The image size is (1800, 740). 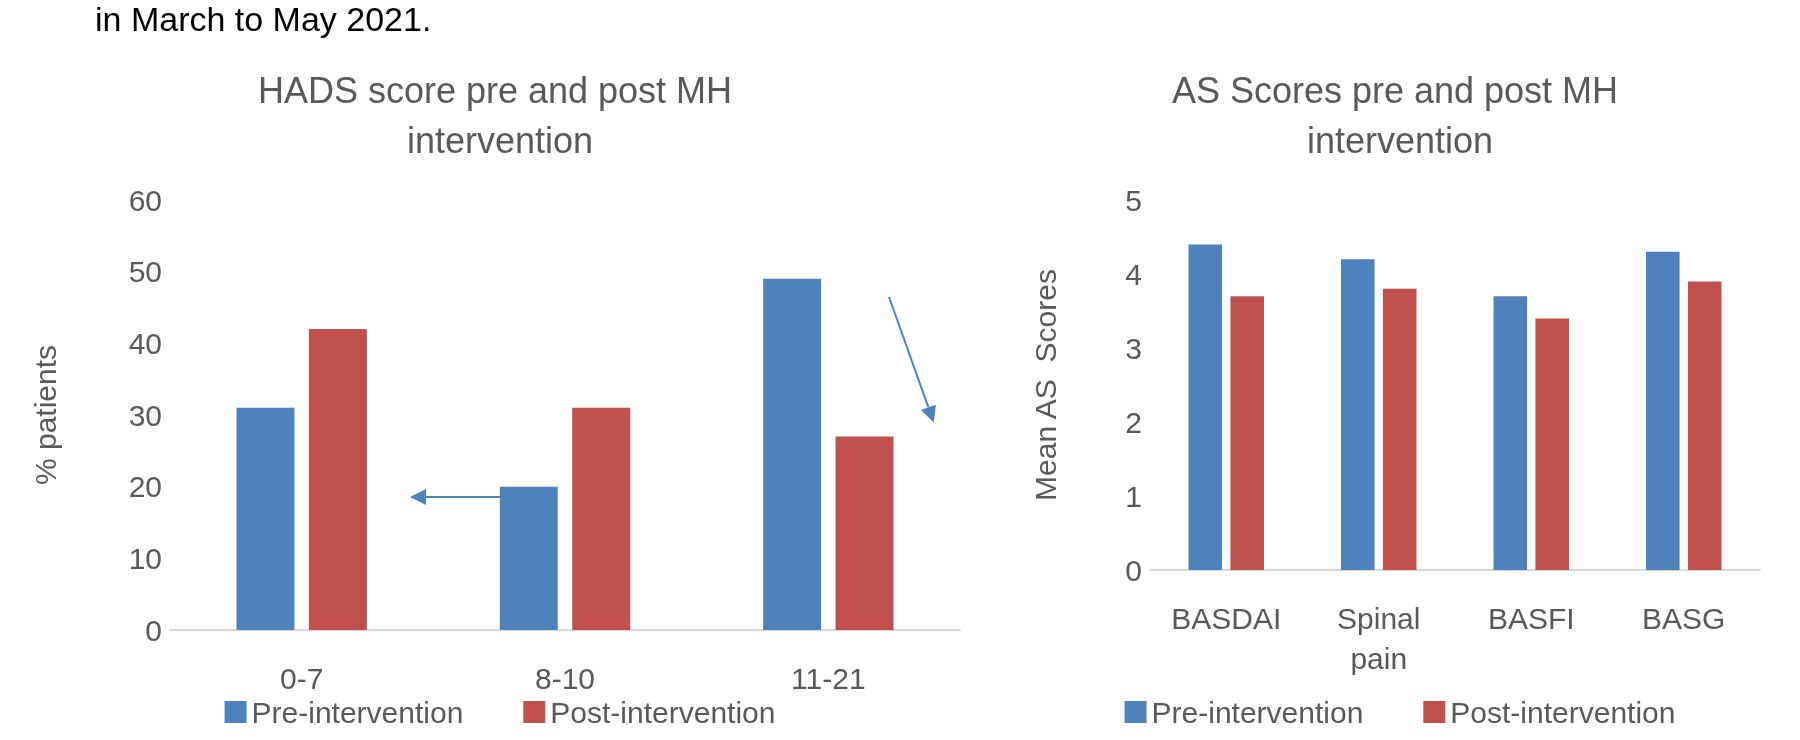 What do you see at coordinates (263, 19) in the screenshot?
I see `text: in March to May 2021.` at bounding box center [263, 19].